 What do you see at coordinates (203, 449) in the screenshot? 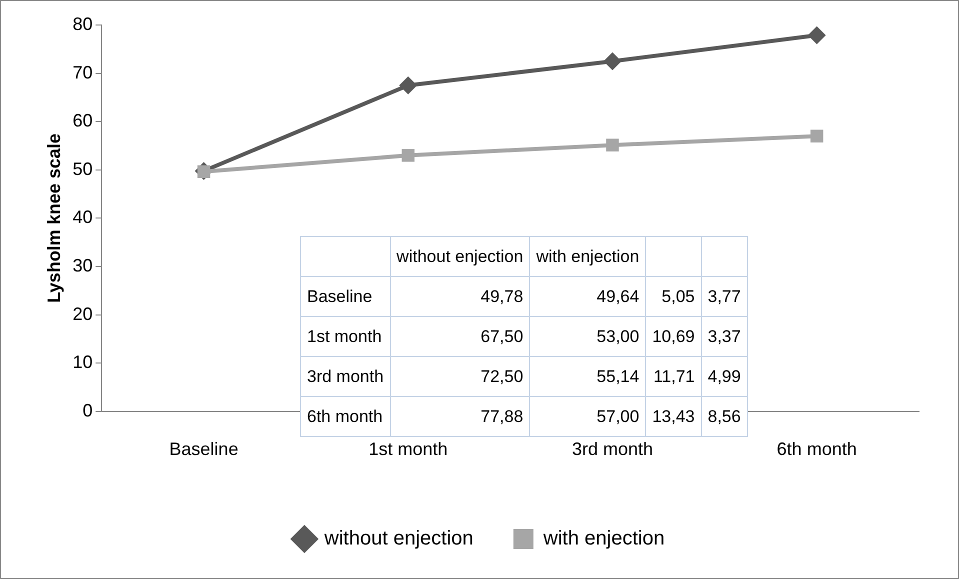
I see `x-tick-label: Baseline` at bounding box center [203, 449].